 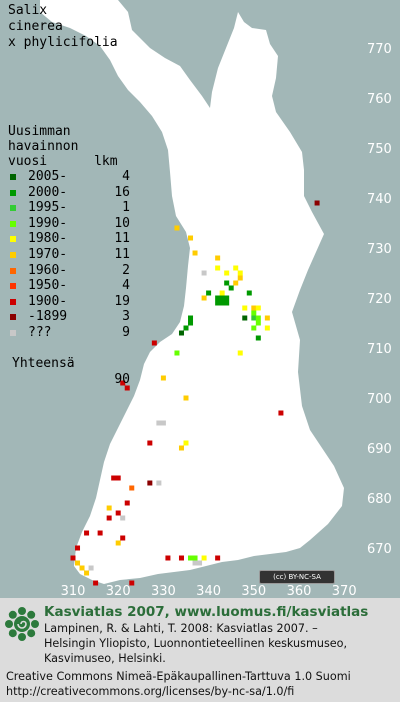 What do you see at coordinates (379, 349) in the screenshot?
I see `northing-label: 710` at bounding box center [379, 349].